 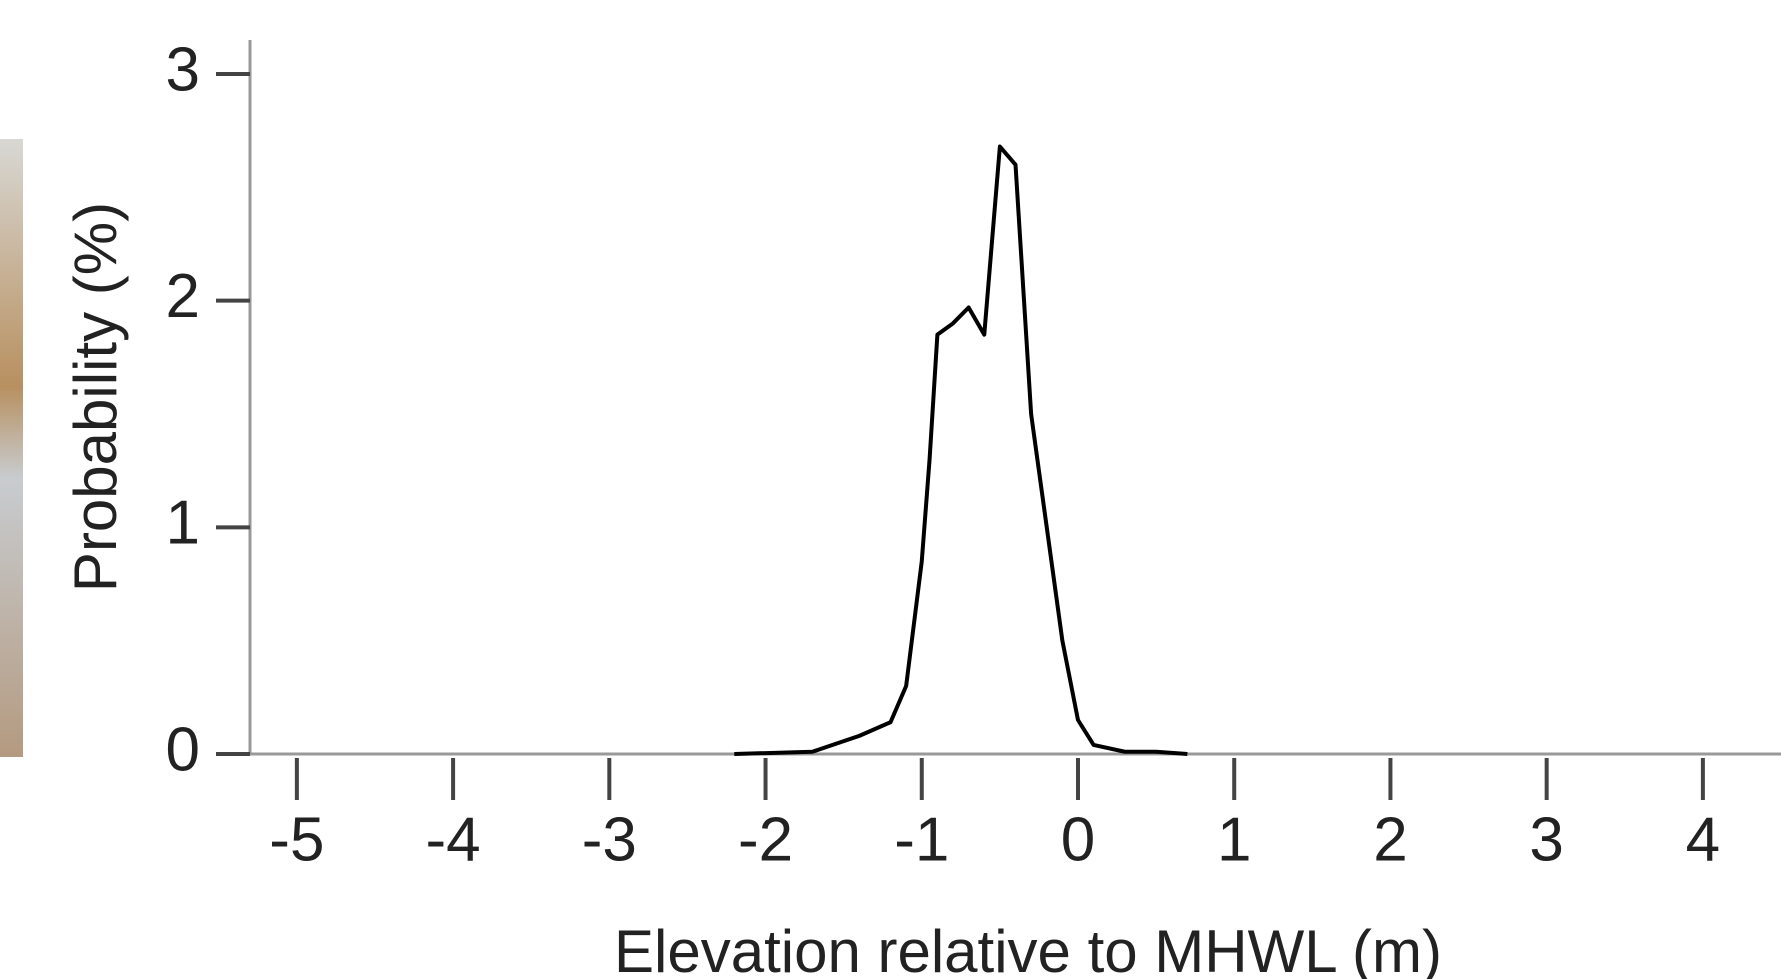 I want to click on y-tick-label: 1, so click(x=183, y=523).